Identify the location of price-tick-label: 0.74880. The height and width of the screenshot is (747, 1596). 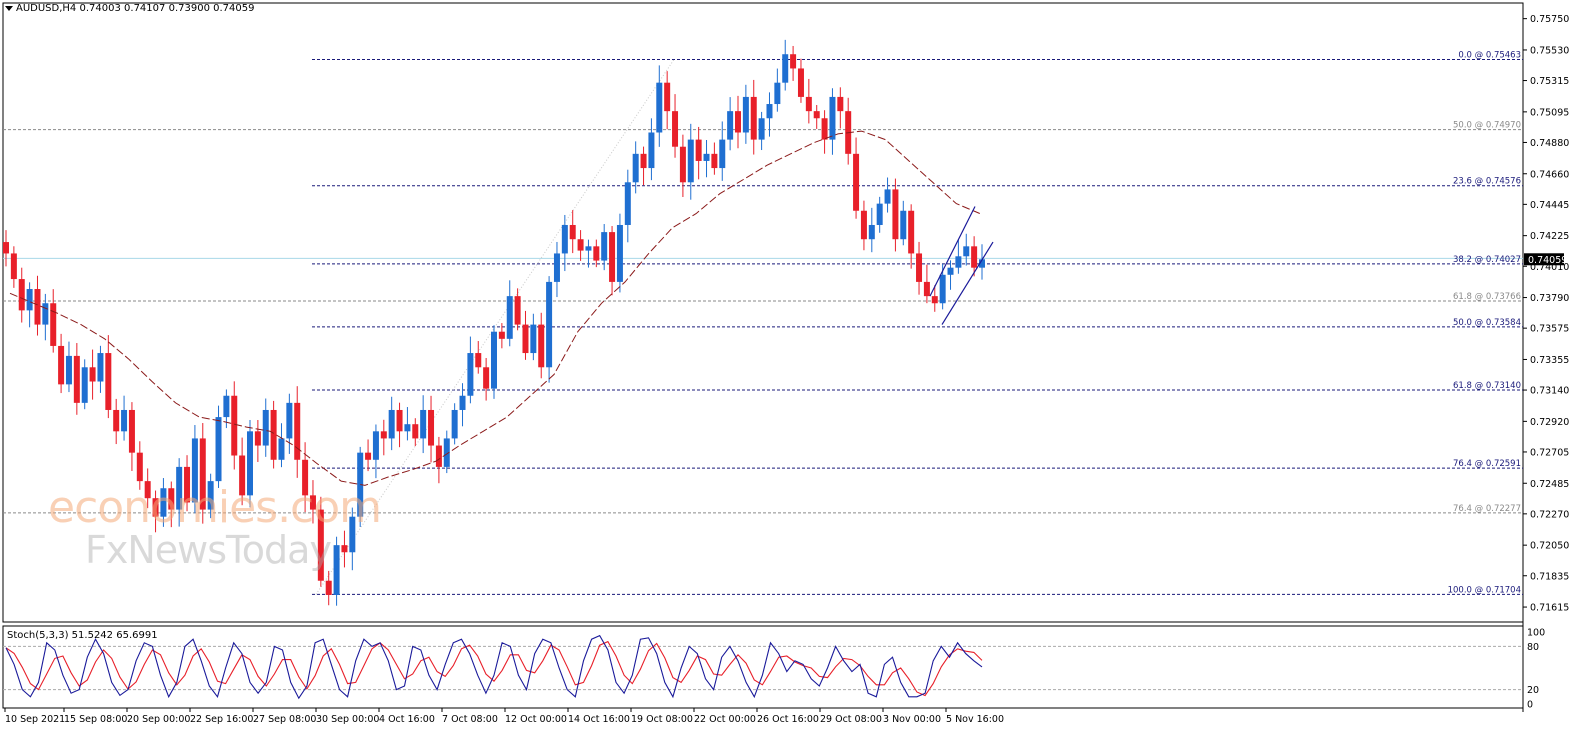
(1549, 143).